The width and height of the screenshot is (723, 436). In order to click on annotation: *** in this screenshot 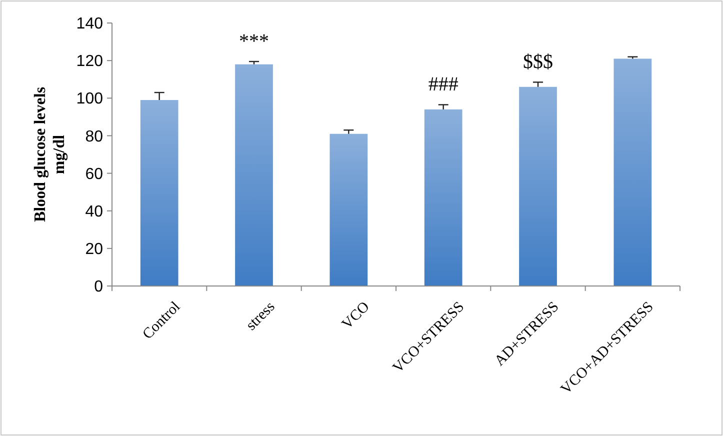, I will do `click(254, 41)`.